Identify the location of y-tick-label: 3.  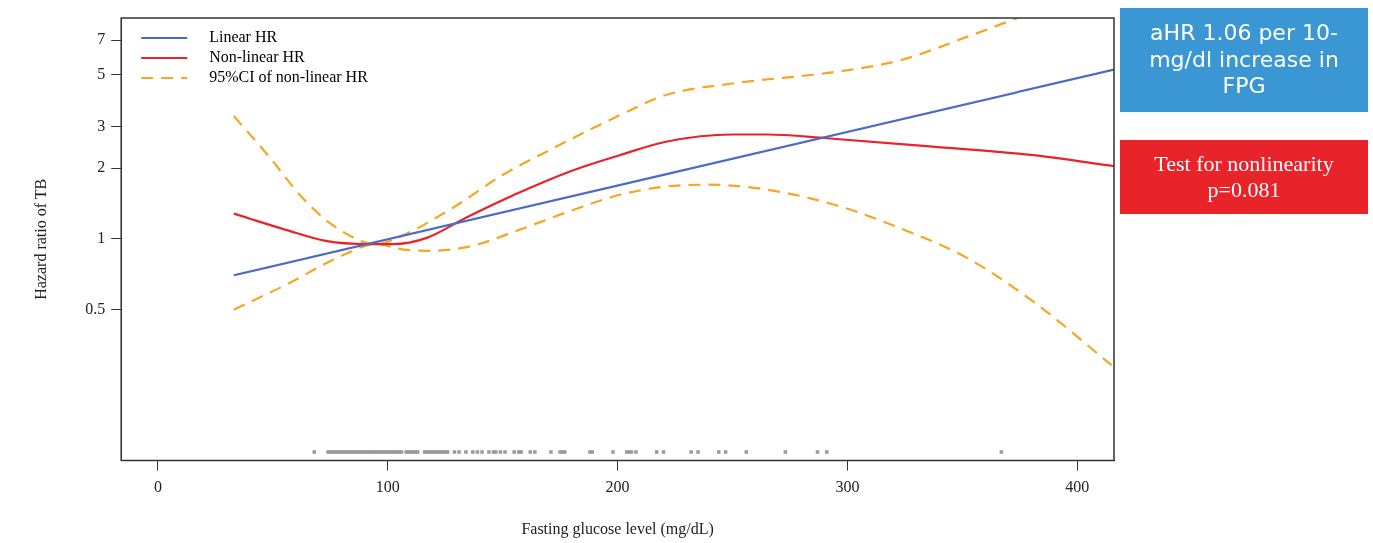
(101, 125).